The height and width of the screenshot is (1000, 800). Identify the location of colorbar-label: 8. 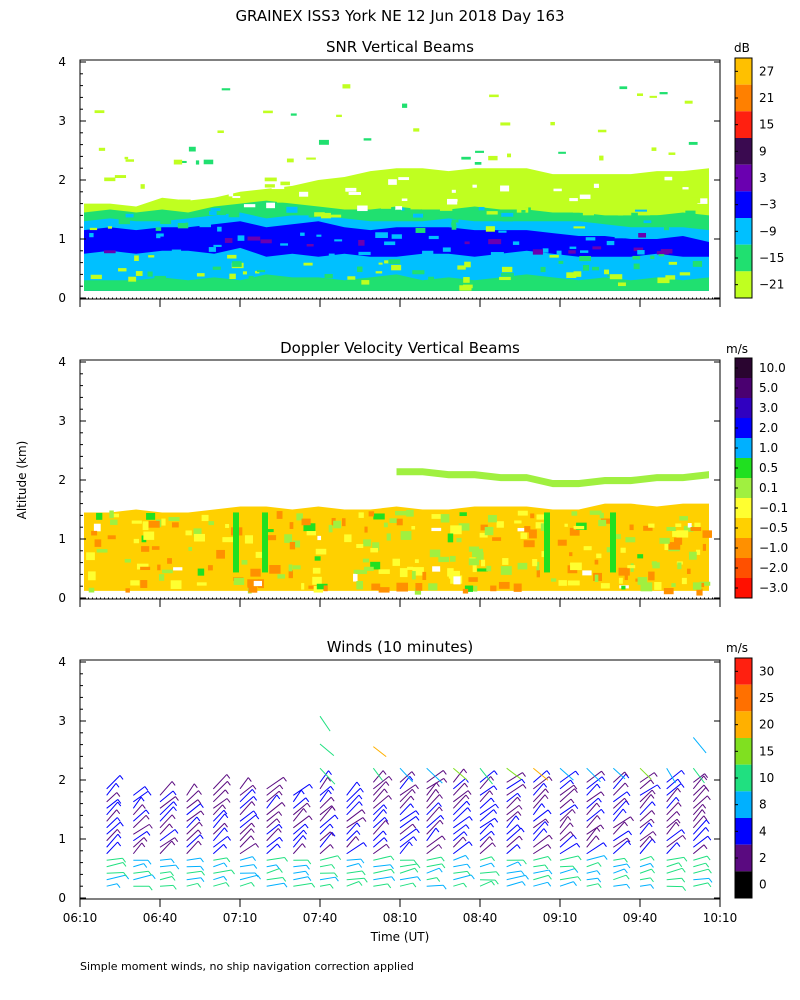
(763, 805).